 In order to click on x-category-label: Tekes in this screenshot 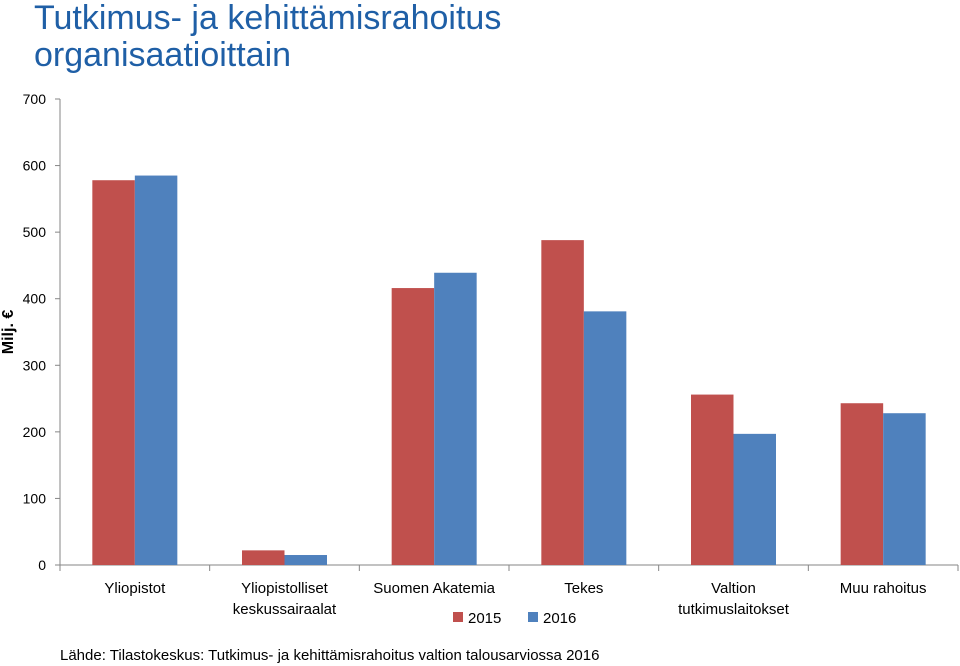, I will do `click(583, 588)`.